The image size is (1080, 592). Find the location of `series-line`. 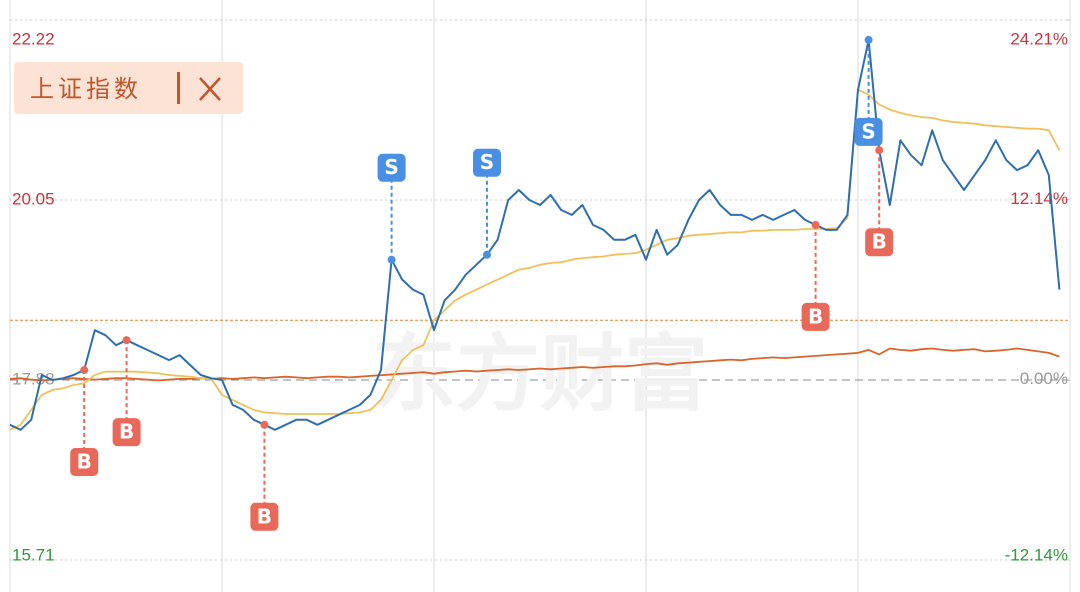

series-line is located at coordinates (534, 364).